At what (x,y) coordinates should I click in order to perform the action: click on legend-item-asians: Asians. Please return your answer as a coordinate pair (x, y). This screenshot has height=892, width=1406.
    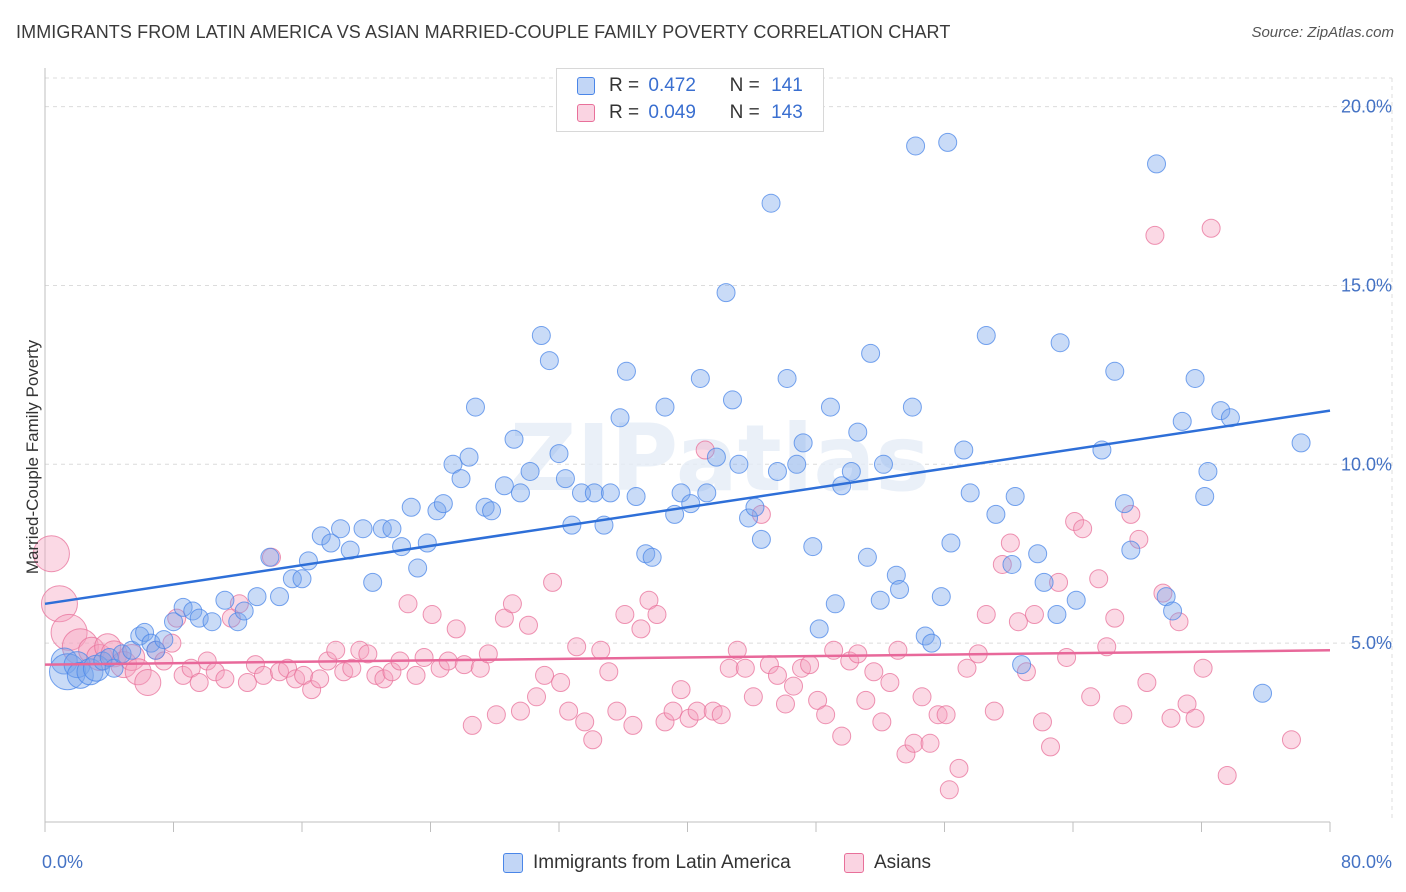
    Looking at the image, I should click on (887, 863).